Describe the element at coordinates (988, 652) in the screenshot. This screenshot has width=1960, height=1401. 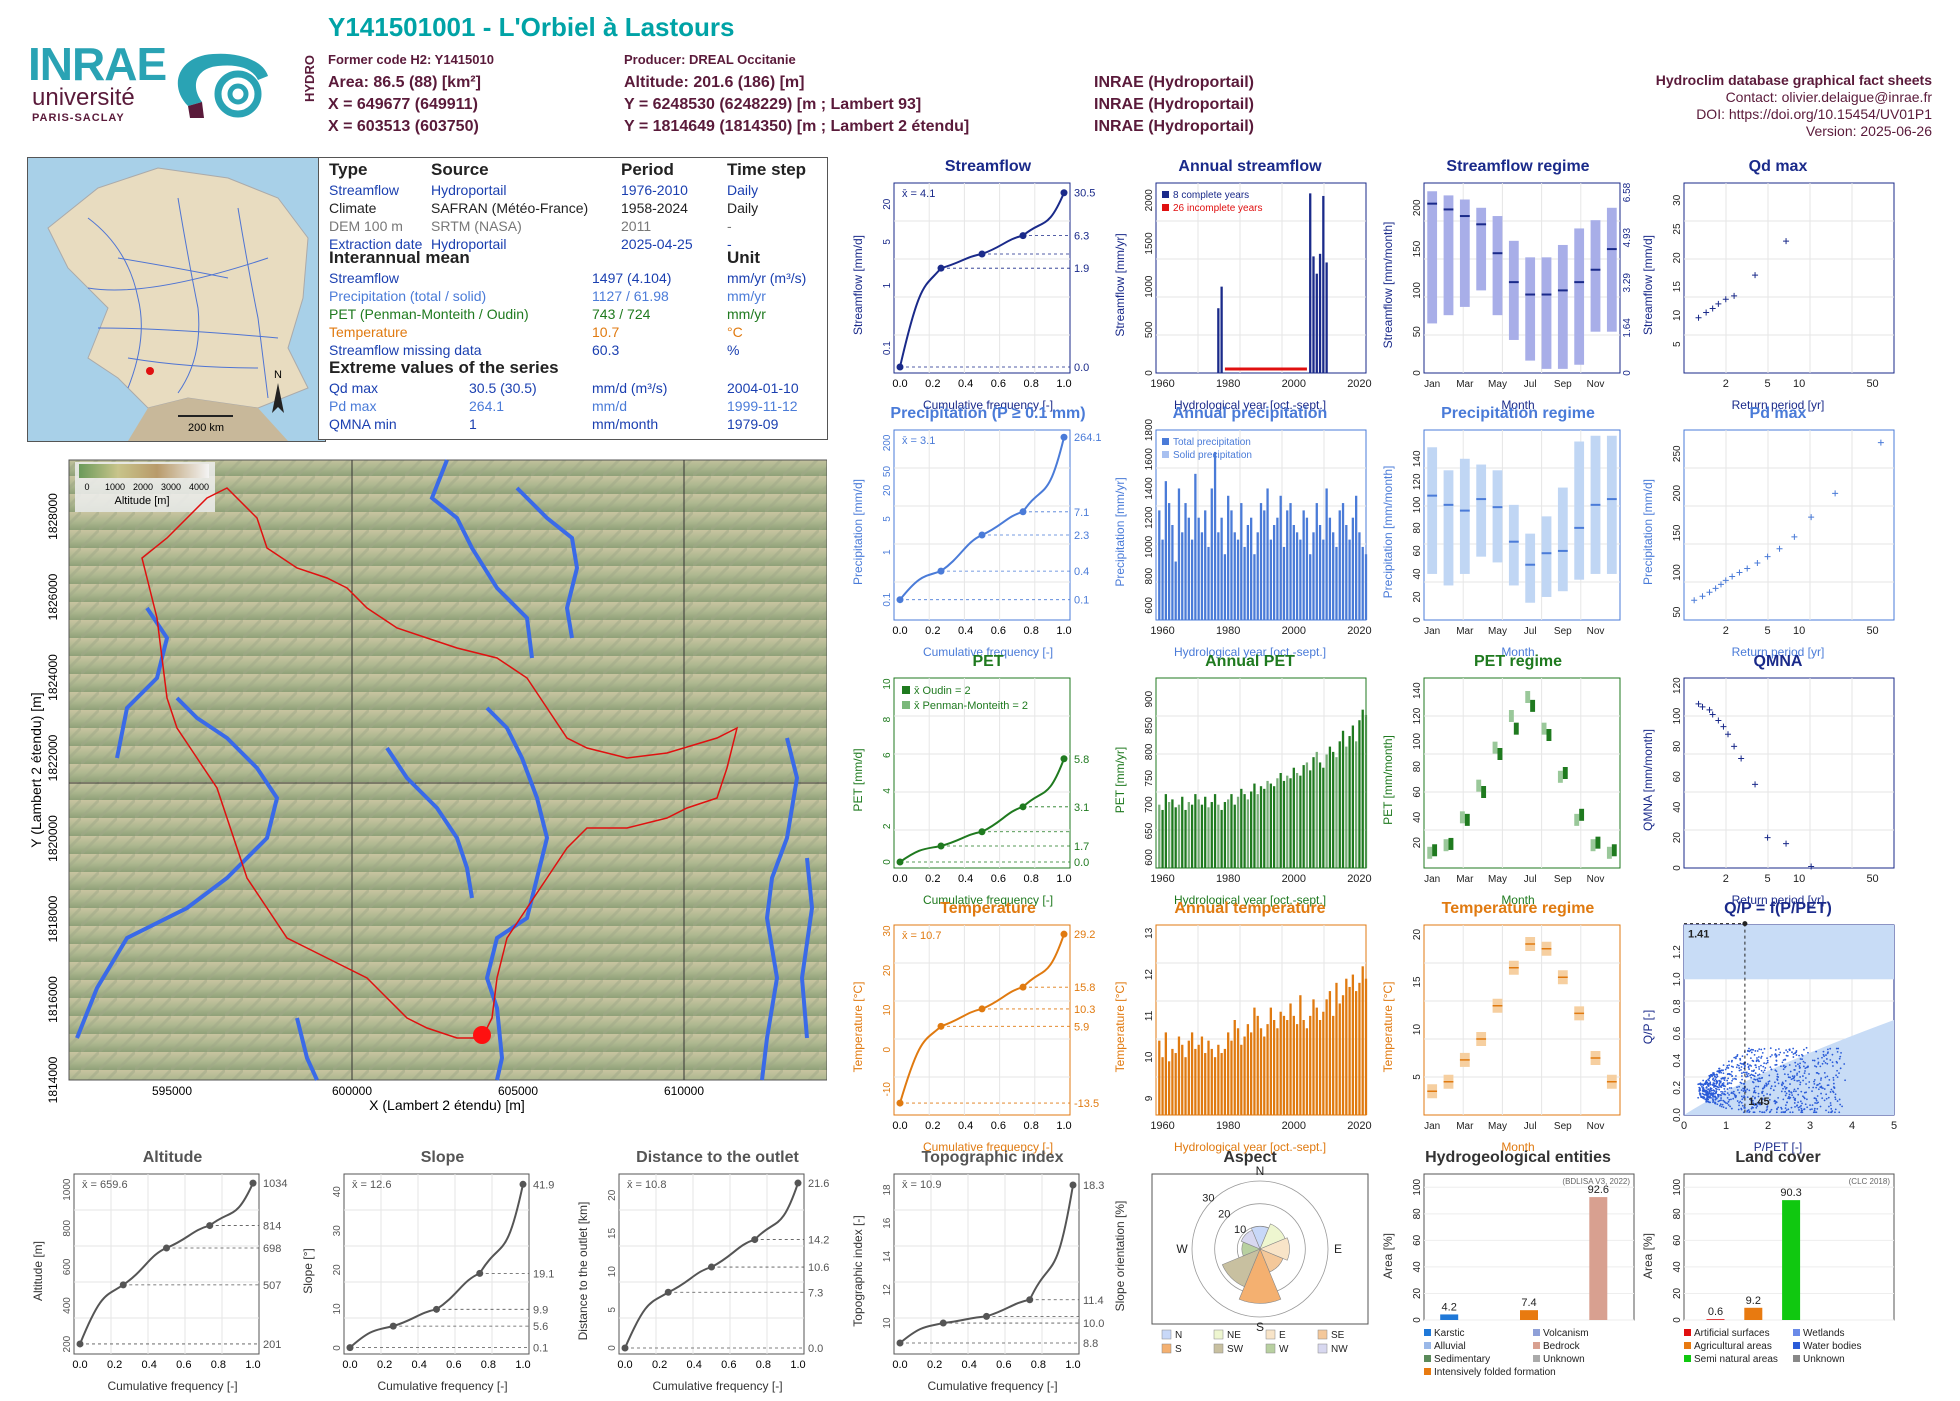
I see `x-axis-label: Cumulative frequency [-]` at that location.